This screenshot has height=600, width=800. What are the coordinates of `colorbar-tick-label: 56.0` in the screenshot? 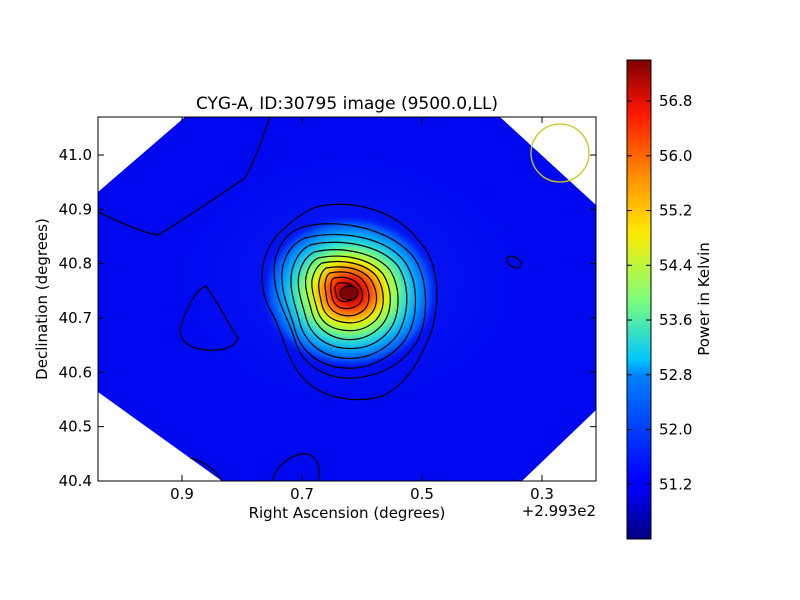 It's located at (675, 156).